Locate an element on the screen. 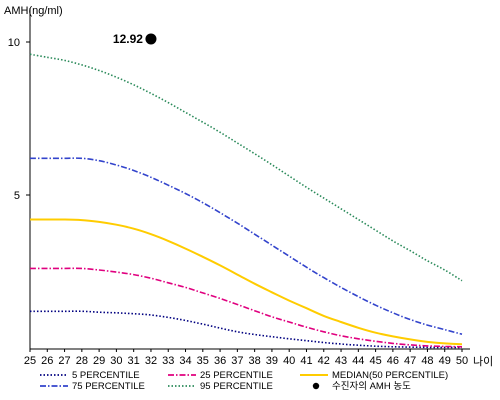 Image resolution: width=500 pixels, height=400 pixels. x-tick-label: 39 is located at coordinates (272, 361).